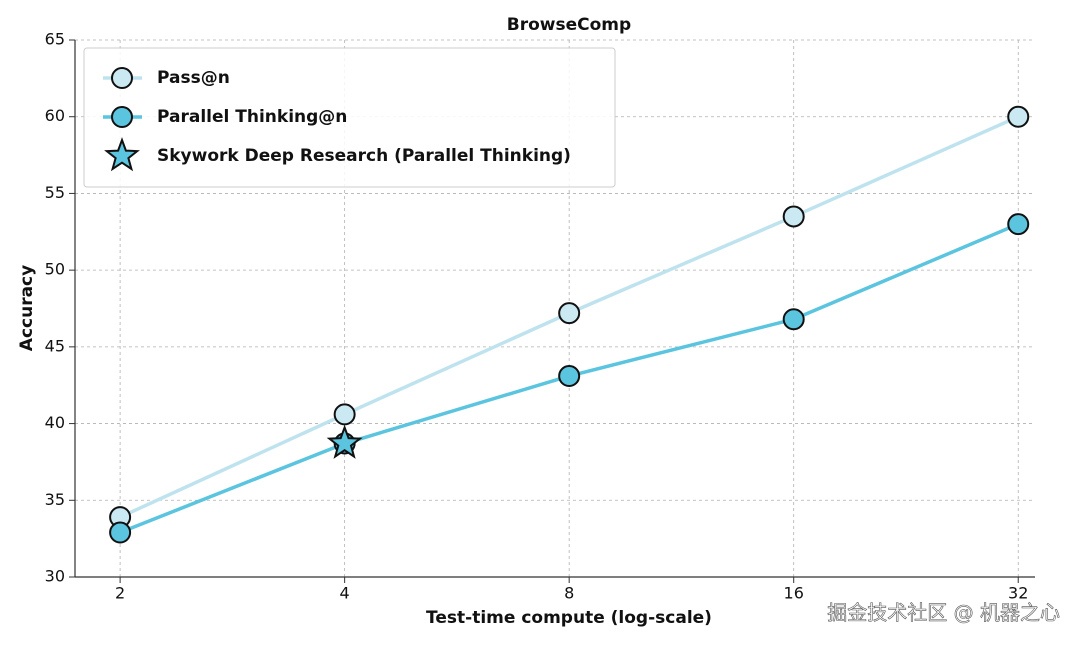  I want to click on y-tick-label: 50, so click(55, 269).